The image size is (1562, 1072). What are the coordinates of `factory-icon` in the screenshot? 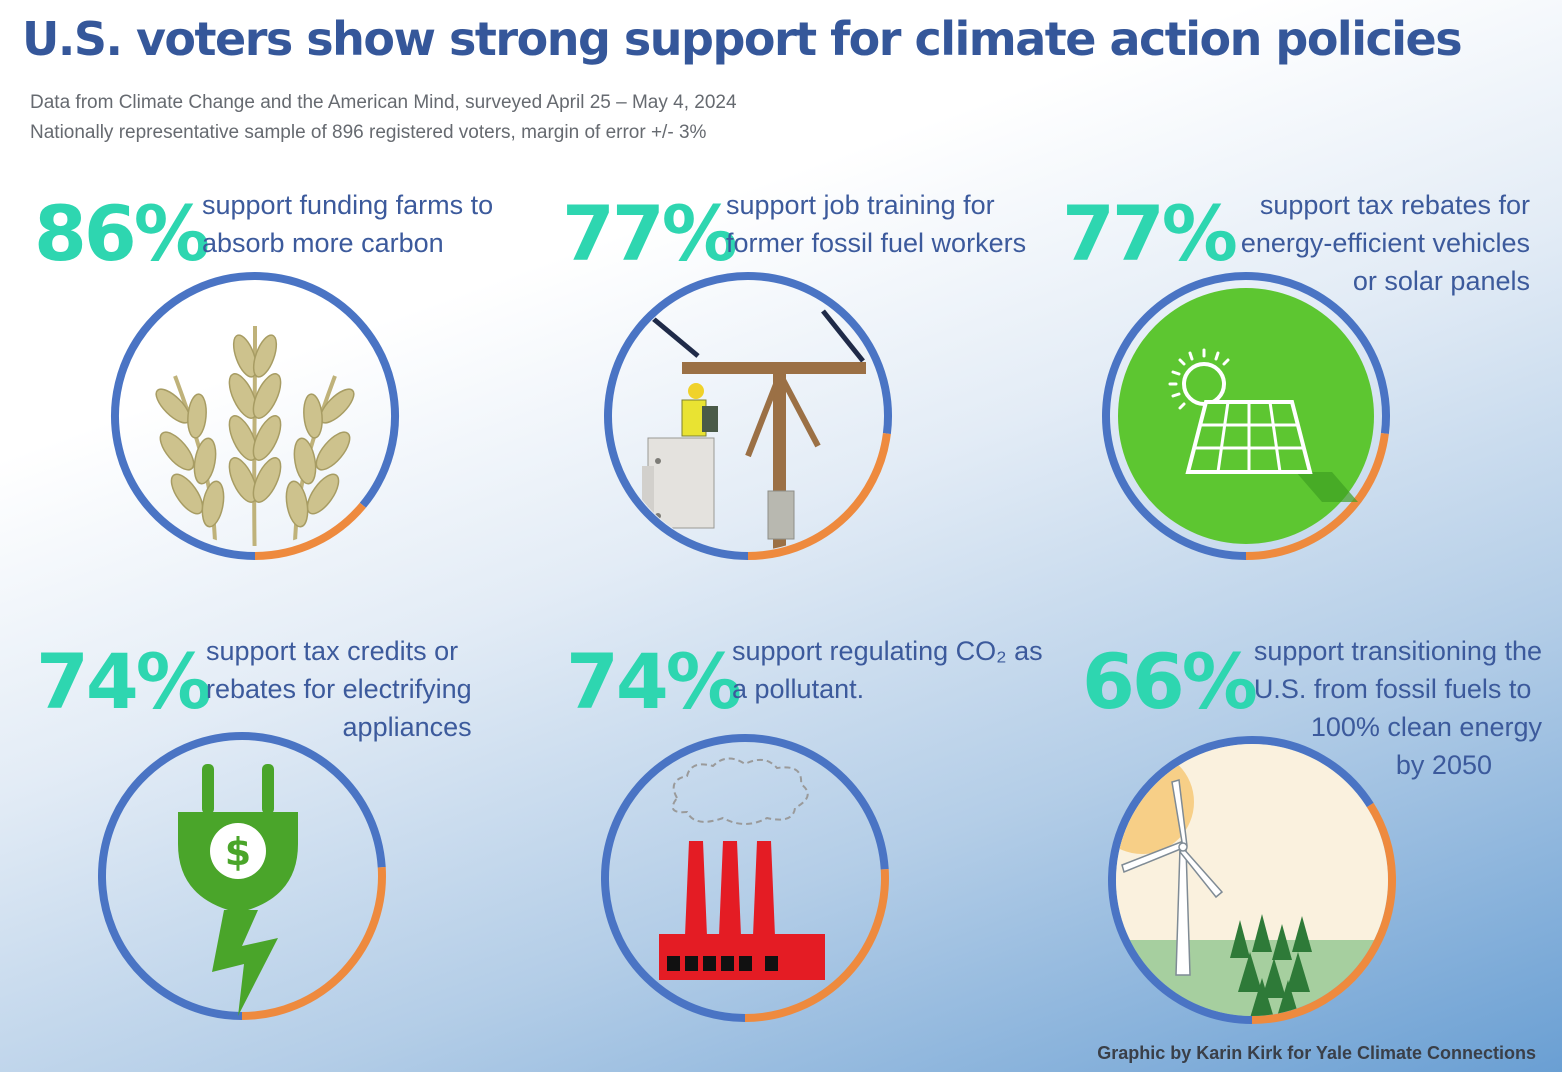 It's located at (742, 868).